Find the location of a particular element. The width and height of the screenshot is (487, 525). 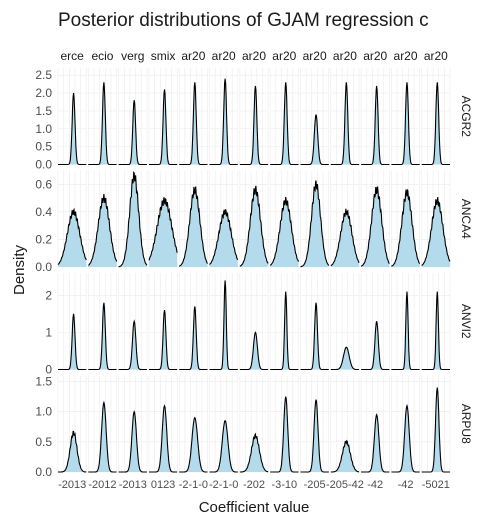

x-tick-label: -5021 is located at coordinates (436, 485).